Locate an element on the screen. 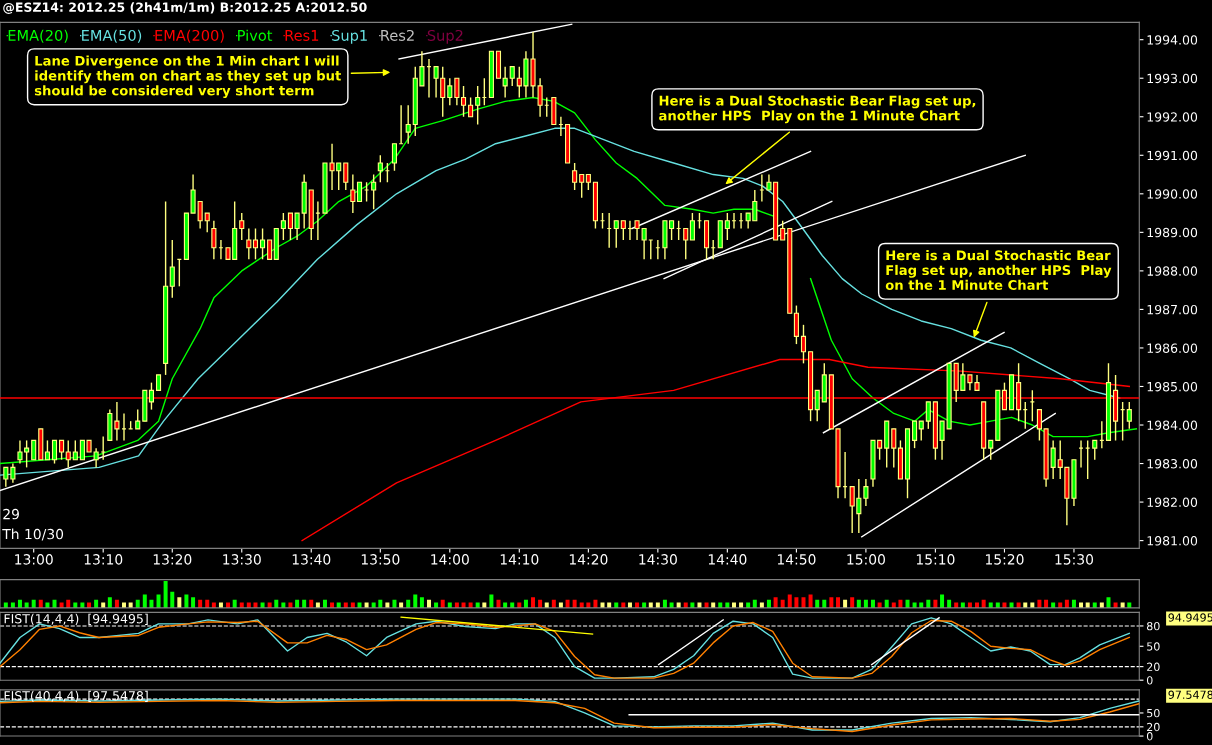 The height and width of the screenshot is (745, 1212). x-tick-label: 14:50 is located at coordinates (796, 559).